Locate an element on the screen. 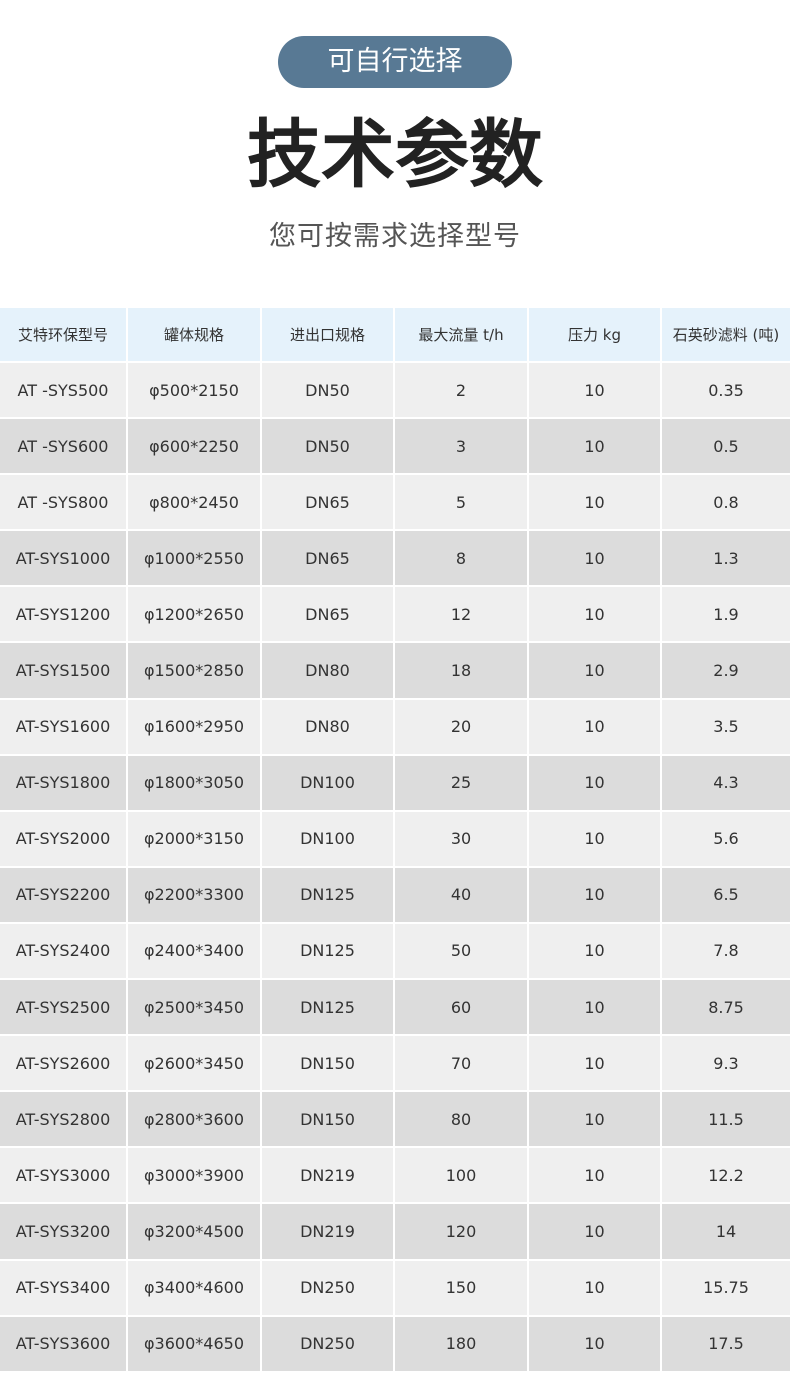 The width and height of the screenshot is (790, 1376). table-cell: 180 is located at coordinates (462, 1344).